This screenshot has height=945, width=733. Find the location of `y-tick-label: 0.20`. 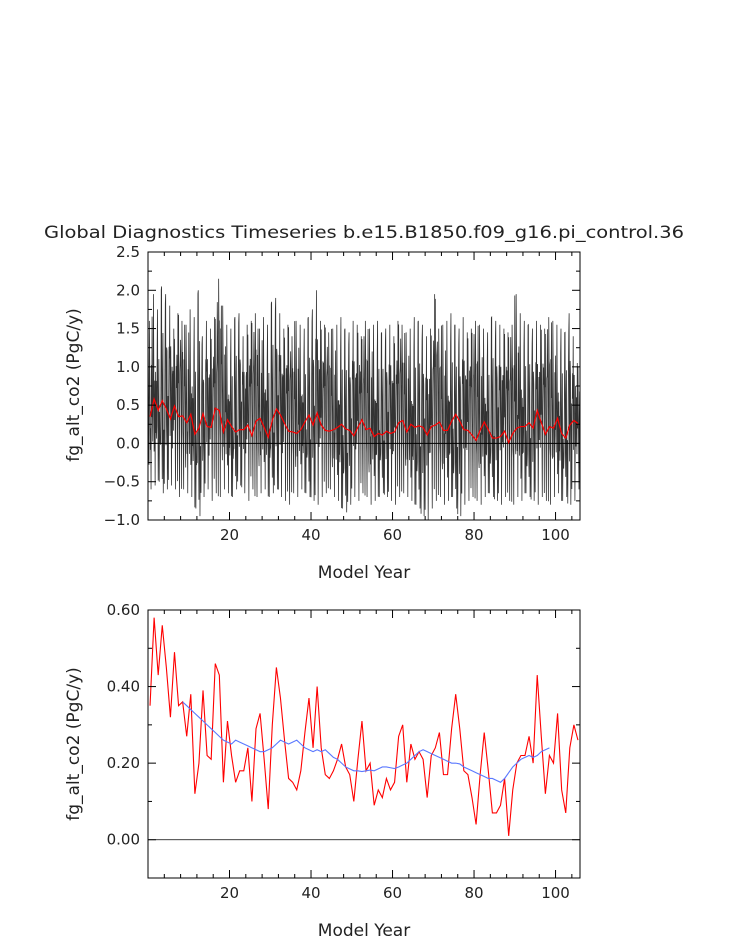

y-tick-label: 0.20 is located at coordinates (123, 763).